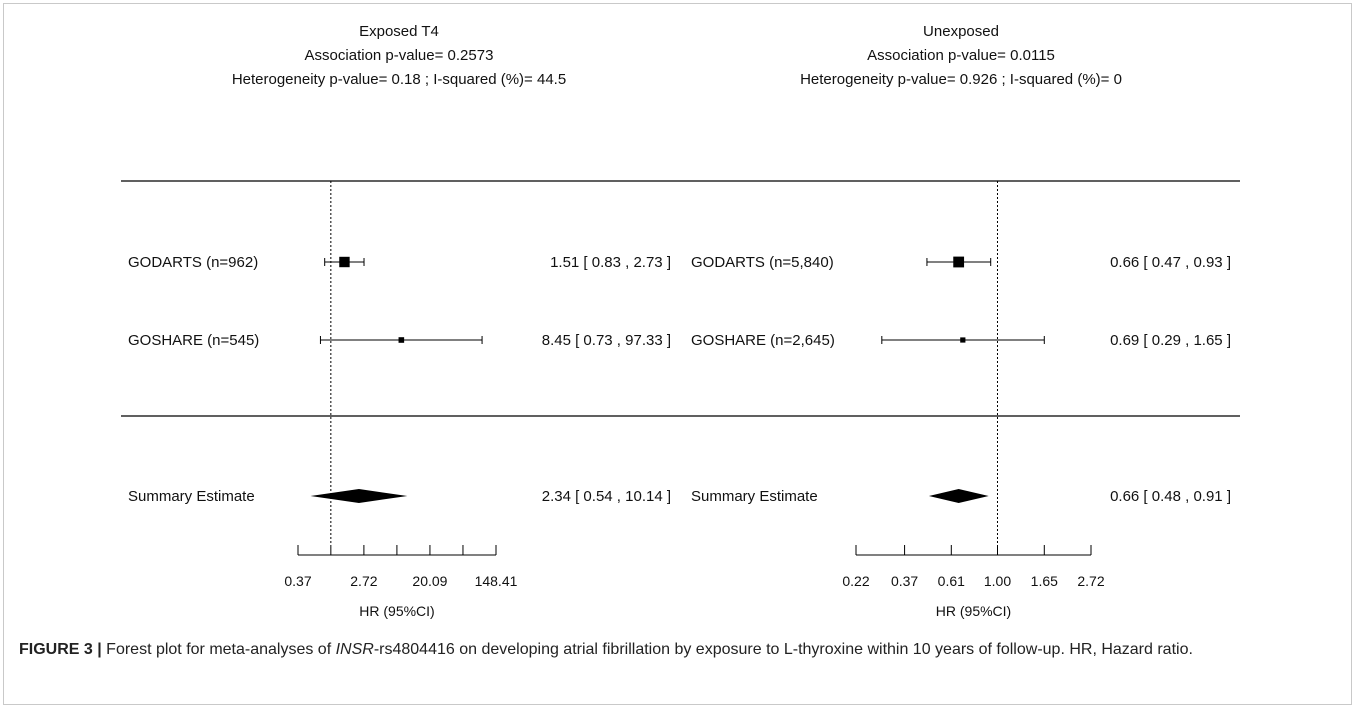  Describe the element at coordinates (297, 581) in the screenshot. I see `exposed-x-tick-label: 0.37` at that location.